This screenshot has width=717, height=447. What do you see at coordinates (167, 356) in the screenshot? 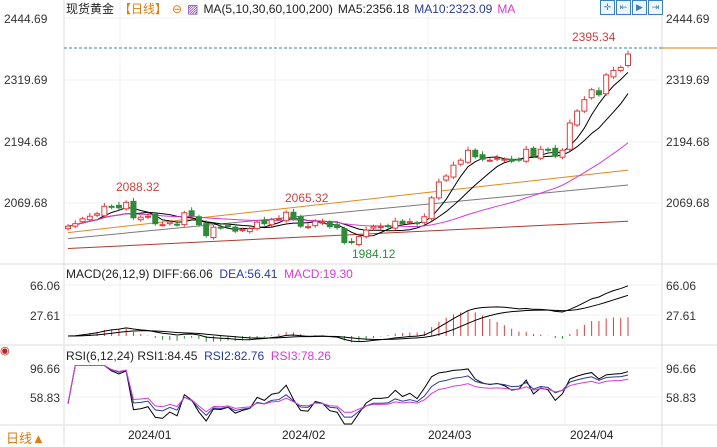
I see `rsi1-value: RSI1:84.45` at bounding box center [167, 356].